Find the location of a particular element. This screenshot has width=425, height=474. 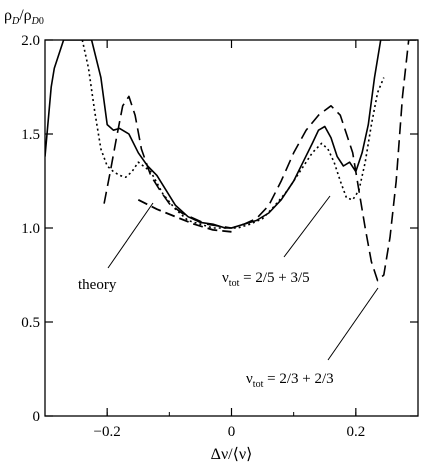

x-tick-label: 0.2 is located at coordinates (355, 432).